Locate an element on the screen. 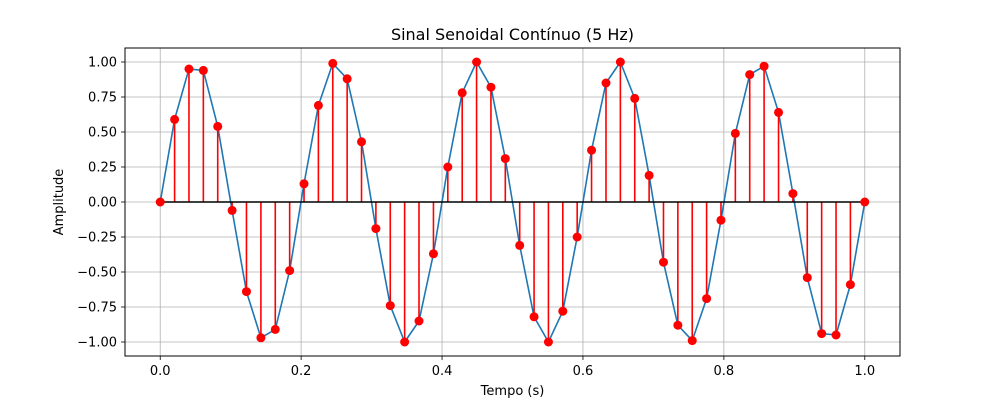  x-tick-label: 0.0 is located at coordinates (160, 371).